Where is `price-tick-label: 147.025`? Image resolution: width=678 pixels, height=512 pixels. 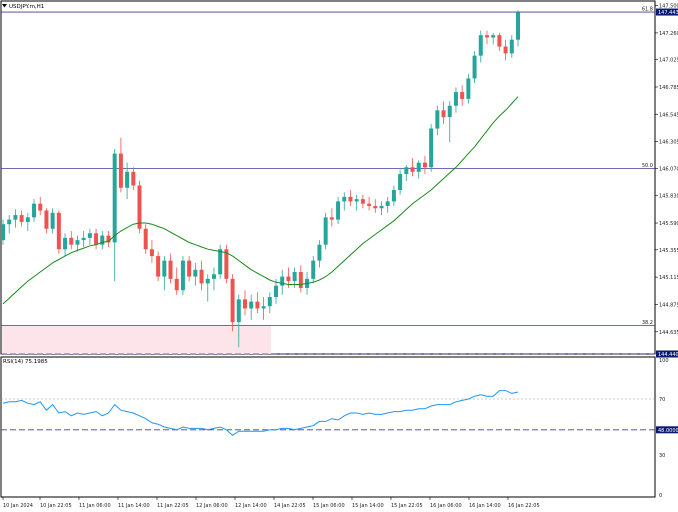 price-tick-label: 147.025 is located at coordinates (668, 61).